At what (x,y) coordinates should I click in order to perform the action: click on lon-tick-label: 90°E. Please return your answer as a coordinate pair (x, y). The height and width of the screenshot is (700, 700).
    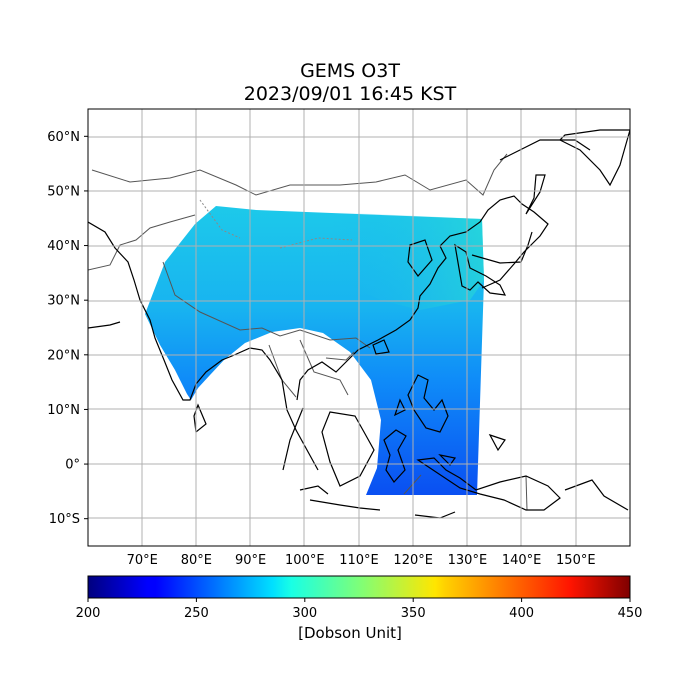
    Looking at the image, I should click on (250, 560).